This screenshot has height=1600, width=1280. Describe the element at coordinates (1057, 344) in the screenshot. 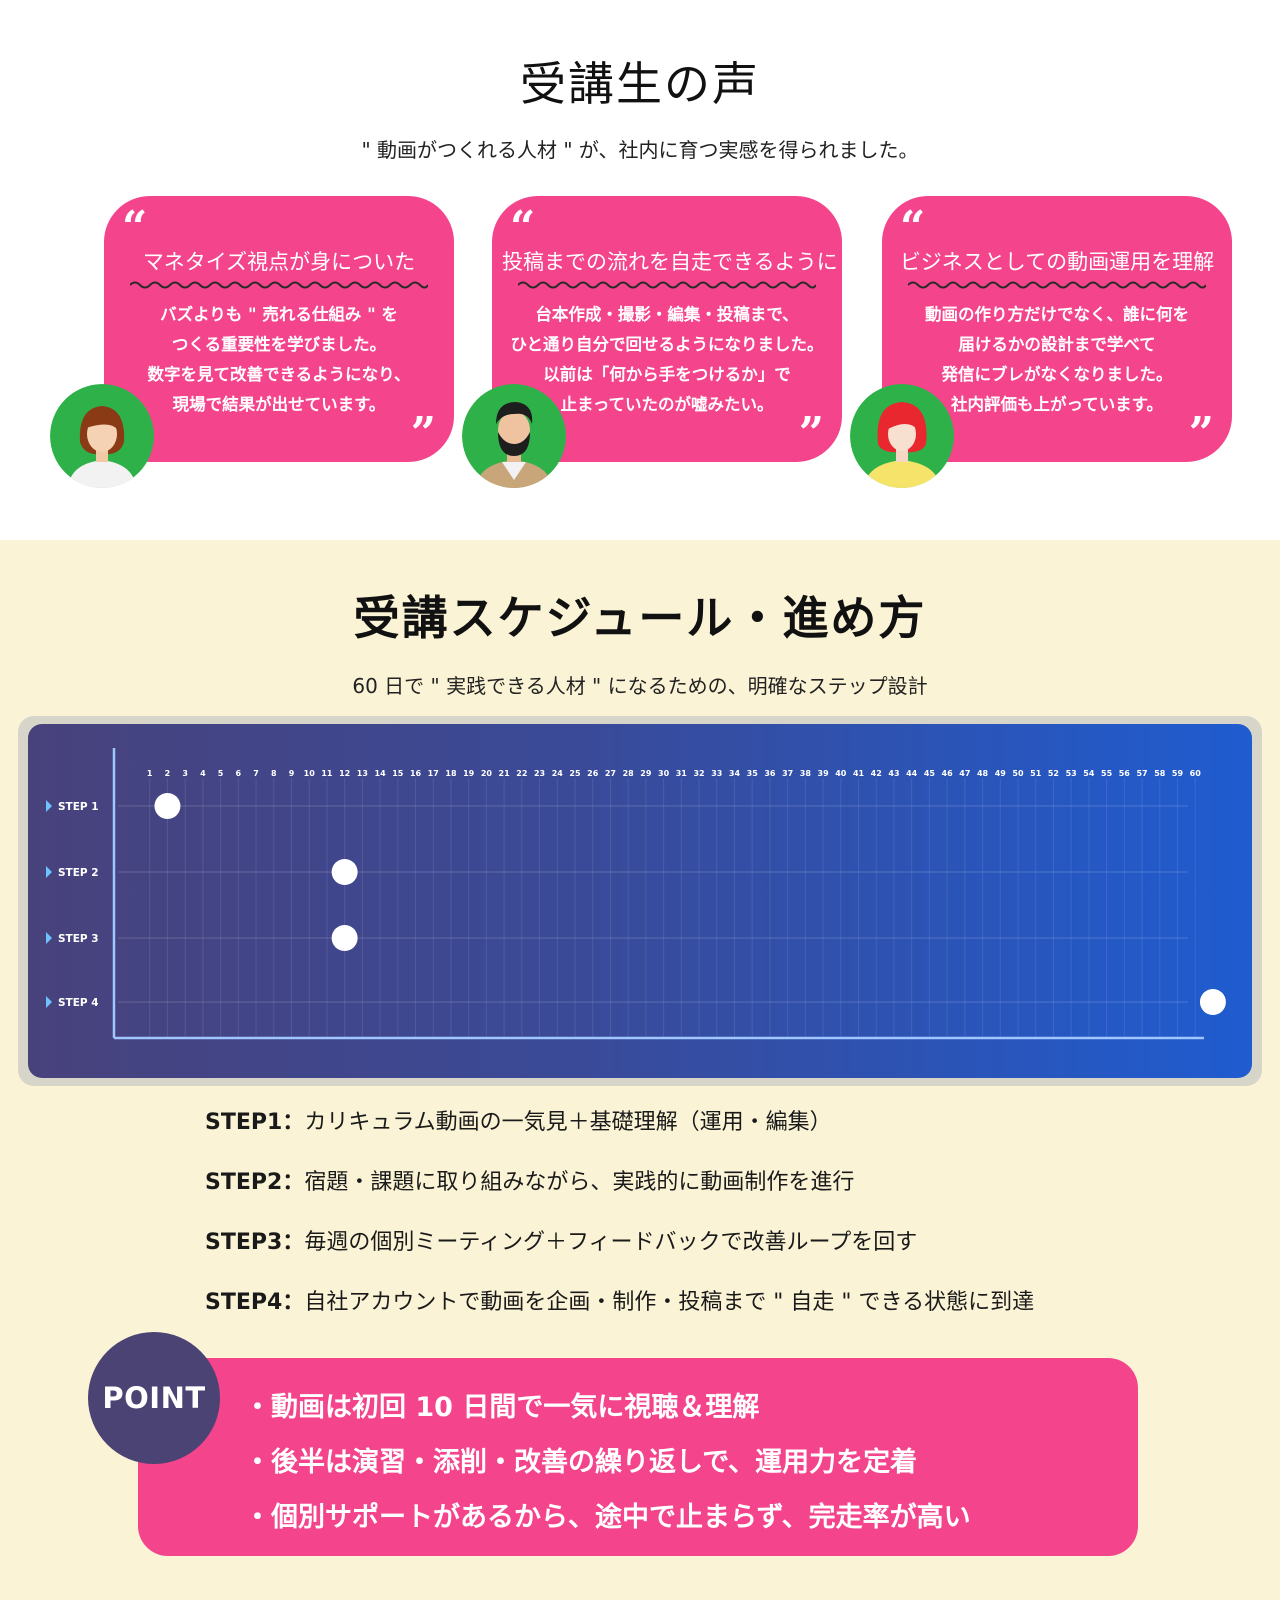

I see `testimonial-line: 届けるかの設計まで学べて` at that location.